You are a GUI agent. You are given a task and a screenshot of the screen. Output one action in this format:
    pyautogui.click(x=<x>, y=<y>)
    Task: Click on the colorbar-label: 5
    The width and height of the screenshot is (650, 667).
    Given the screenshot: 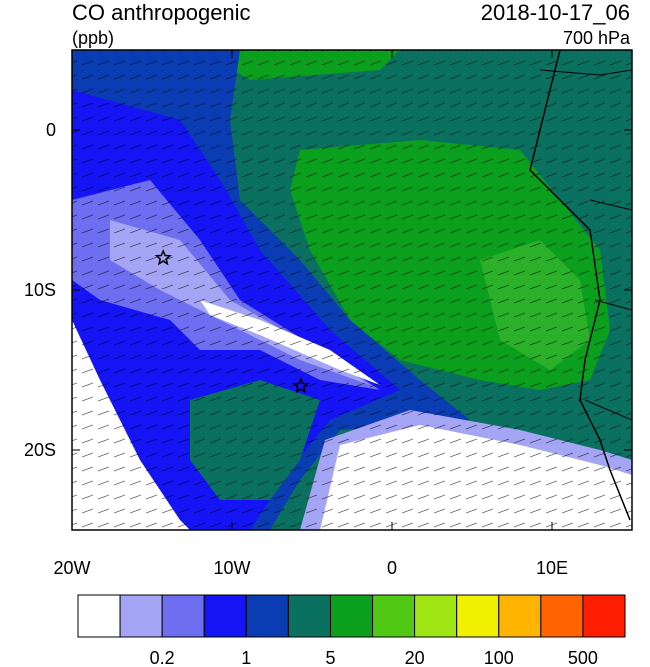 What is the action you would take?
    pyautogui.click(x=330, y=657)
    